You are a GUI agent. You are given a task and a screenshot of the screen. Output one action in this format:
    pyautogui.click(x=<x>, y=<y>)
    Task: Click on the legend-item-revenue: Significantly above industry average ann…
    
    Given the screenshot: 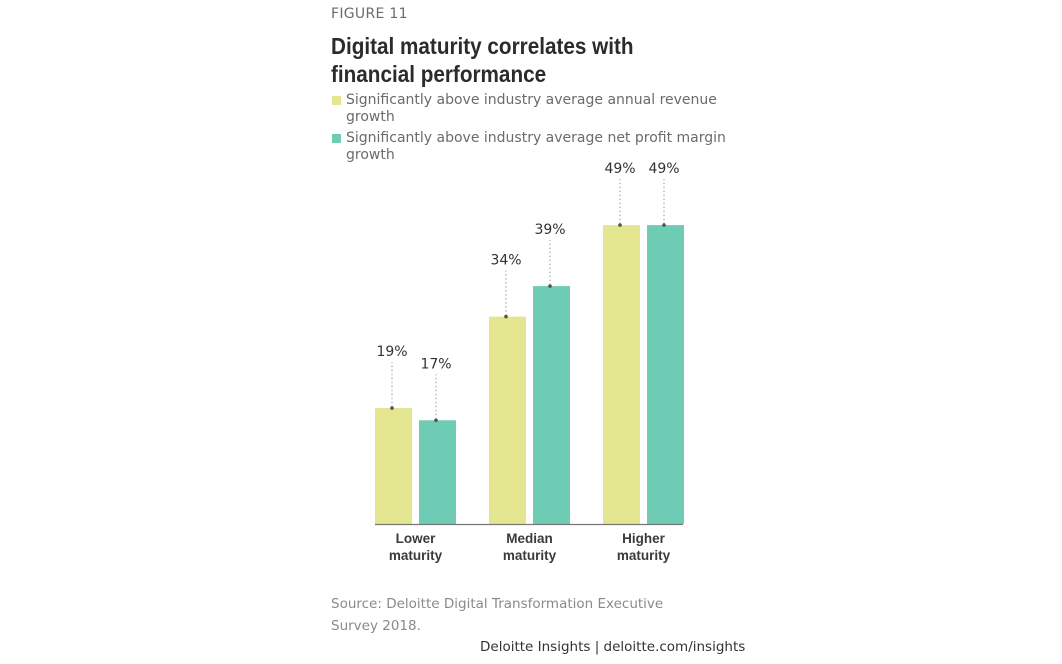 What is the action you would take?
    pyautogui.click(x=531, y=109)
    